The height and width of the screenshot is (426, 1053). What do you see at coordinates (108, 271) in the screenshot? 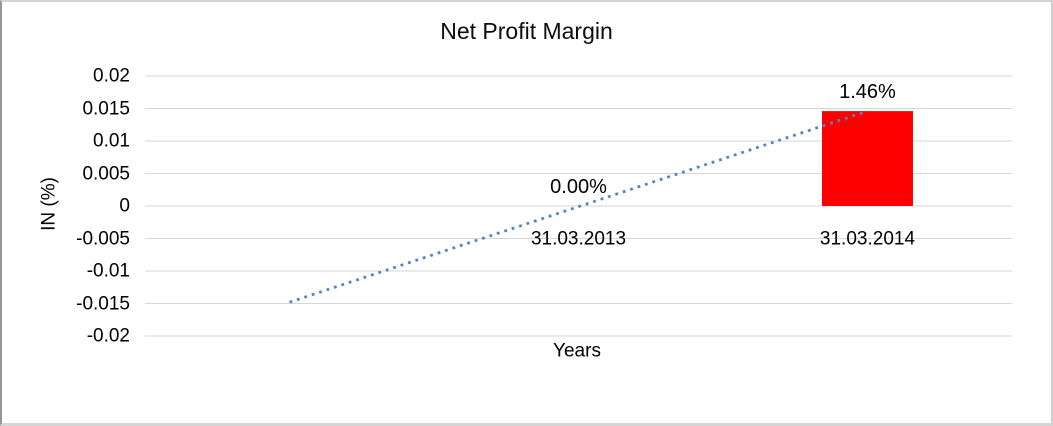
I see `y-axis-tick-label: -0.01` at bounding box center [108, 271].